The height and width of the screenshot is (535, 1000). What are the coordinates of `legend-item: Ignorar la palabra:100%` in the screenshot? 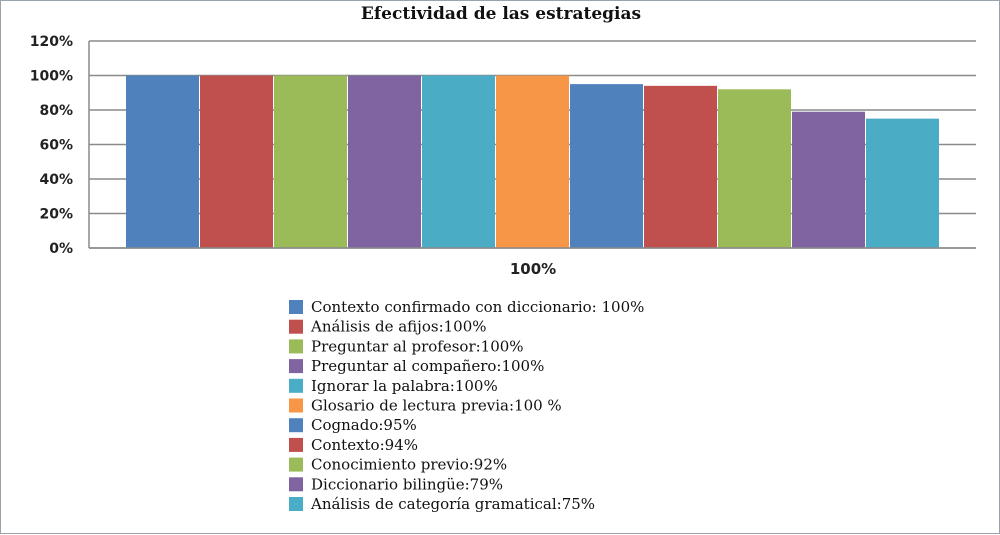 It's located at (393, 386).